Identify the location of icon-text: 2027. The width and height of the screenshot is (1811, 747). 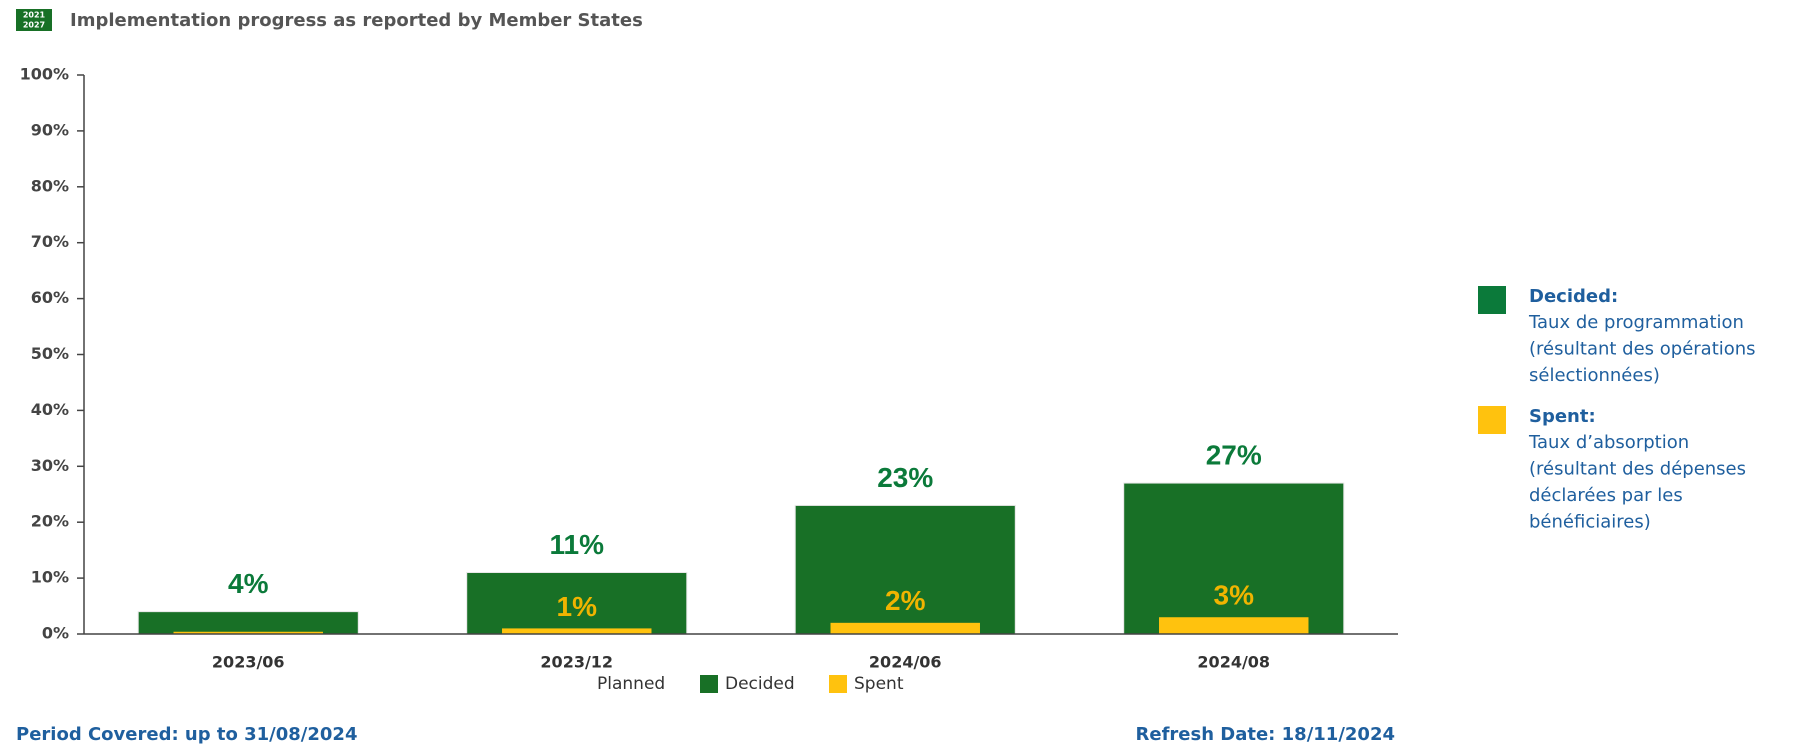
(34, 25).